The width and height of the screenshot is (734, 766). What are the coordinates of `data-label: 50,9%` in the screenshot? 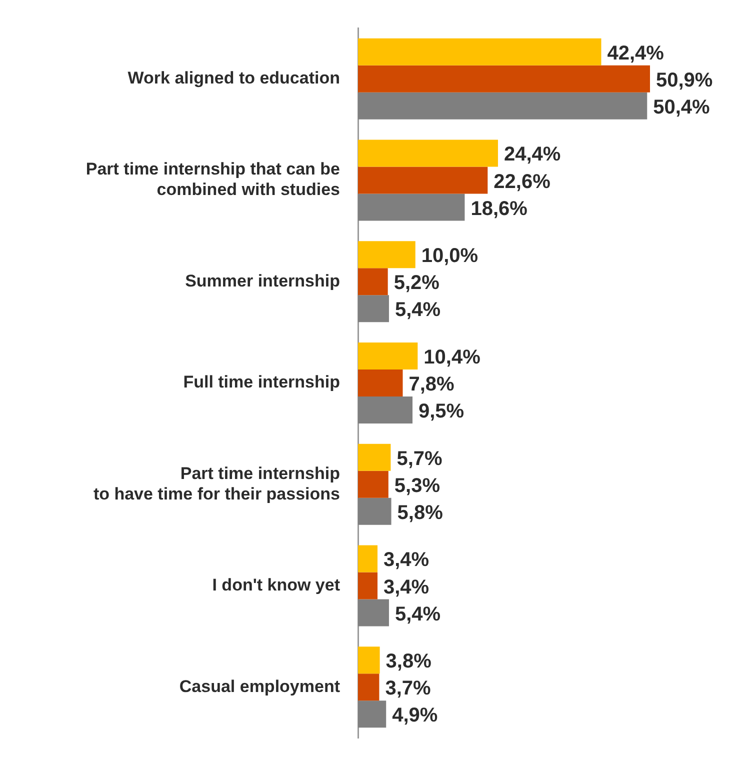 It's located at (684, 80).